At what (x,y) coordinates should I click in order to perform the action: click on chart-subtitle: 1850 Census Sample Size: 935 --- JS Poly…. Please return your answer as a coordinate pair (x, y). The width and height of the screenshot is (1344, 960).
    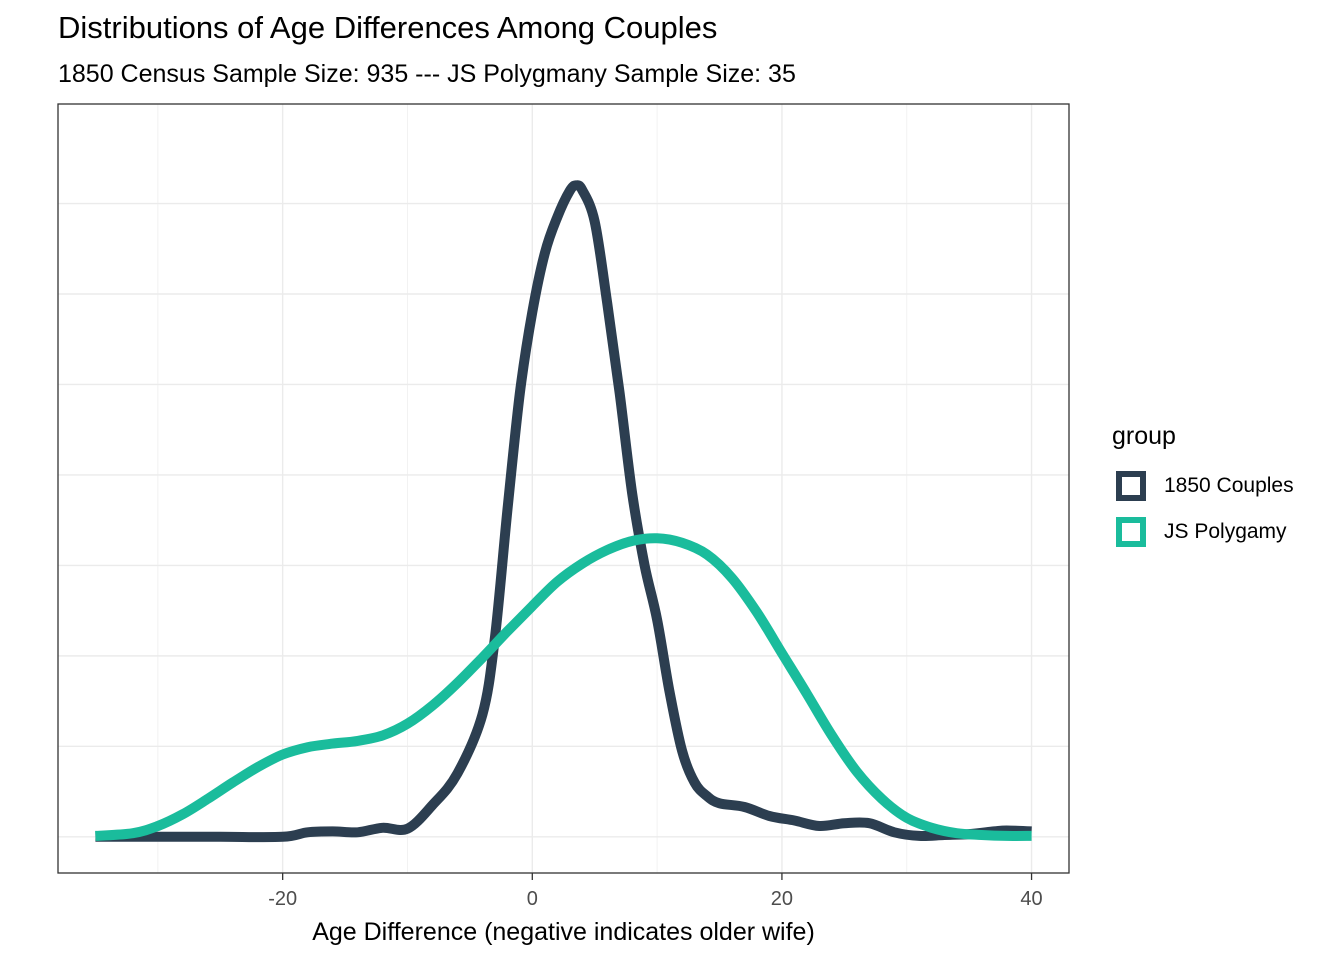
    Looking at the image, I should click on (427, 74).